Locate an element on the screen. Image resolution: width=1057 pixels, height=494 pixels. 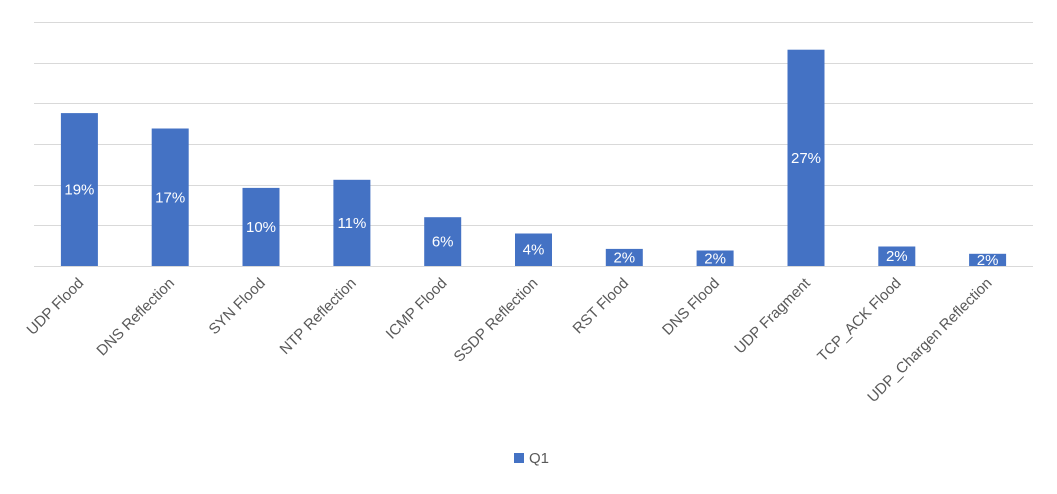
legend-swatch-q1 is located at coordinates (519, 458).